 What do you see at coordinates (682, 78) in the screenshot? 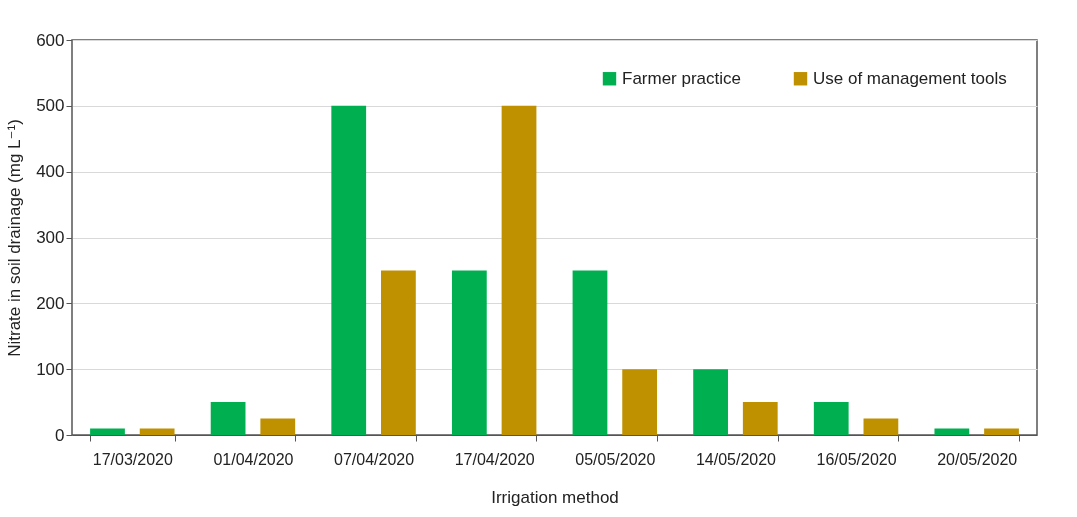
I see `legend-label: Farmer practice` at bounding box center [682, 78].